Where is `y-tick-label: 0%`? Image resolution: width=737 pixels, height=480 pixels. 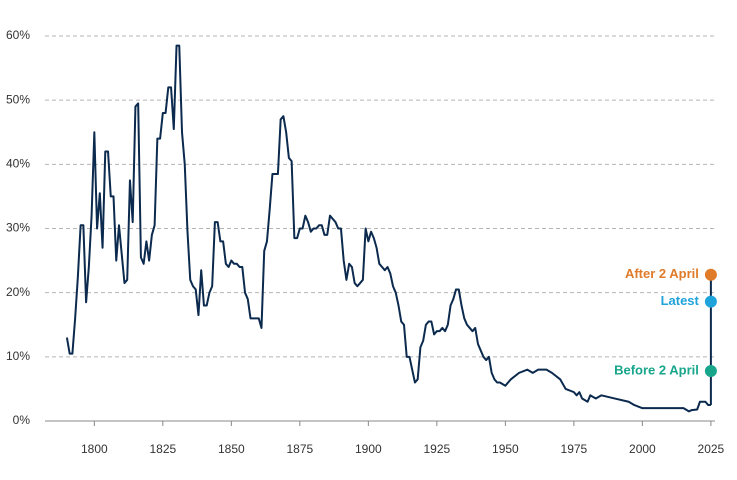 y-tick-label: 0% is located at coordinates (22, 420).